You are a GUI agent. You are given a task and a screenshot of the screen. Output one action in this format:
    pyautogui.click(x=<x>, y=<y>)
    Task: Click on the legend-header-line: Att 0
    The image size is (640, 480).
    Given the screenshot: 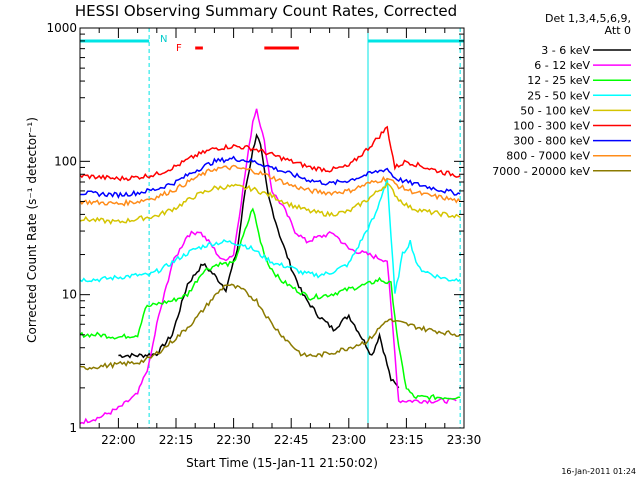 What is the action you would take?
    pyautogui.click(x=618, y=30)
    